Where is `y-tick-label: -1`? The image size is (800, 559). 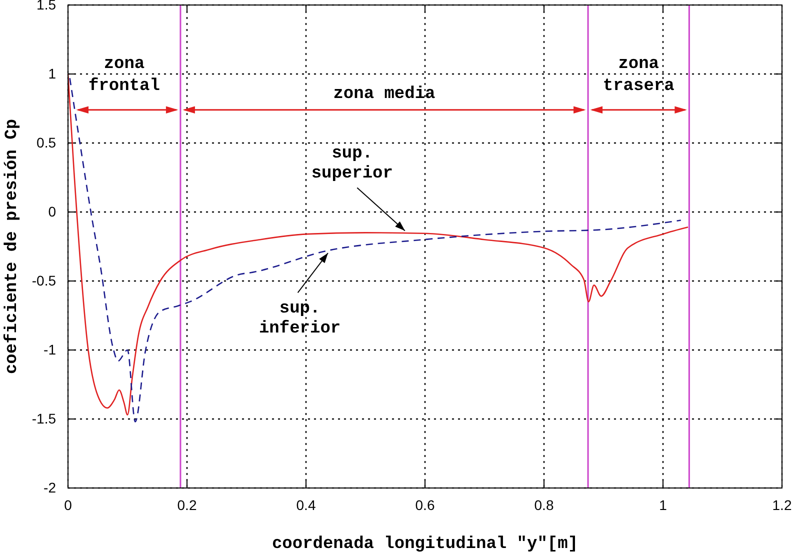
y-tick-label: -1 is located at coordinates (50, 349).